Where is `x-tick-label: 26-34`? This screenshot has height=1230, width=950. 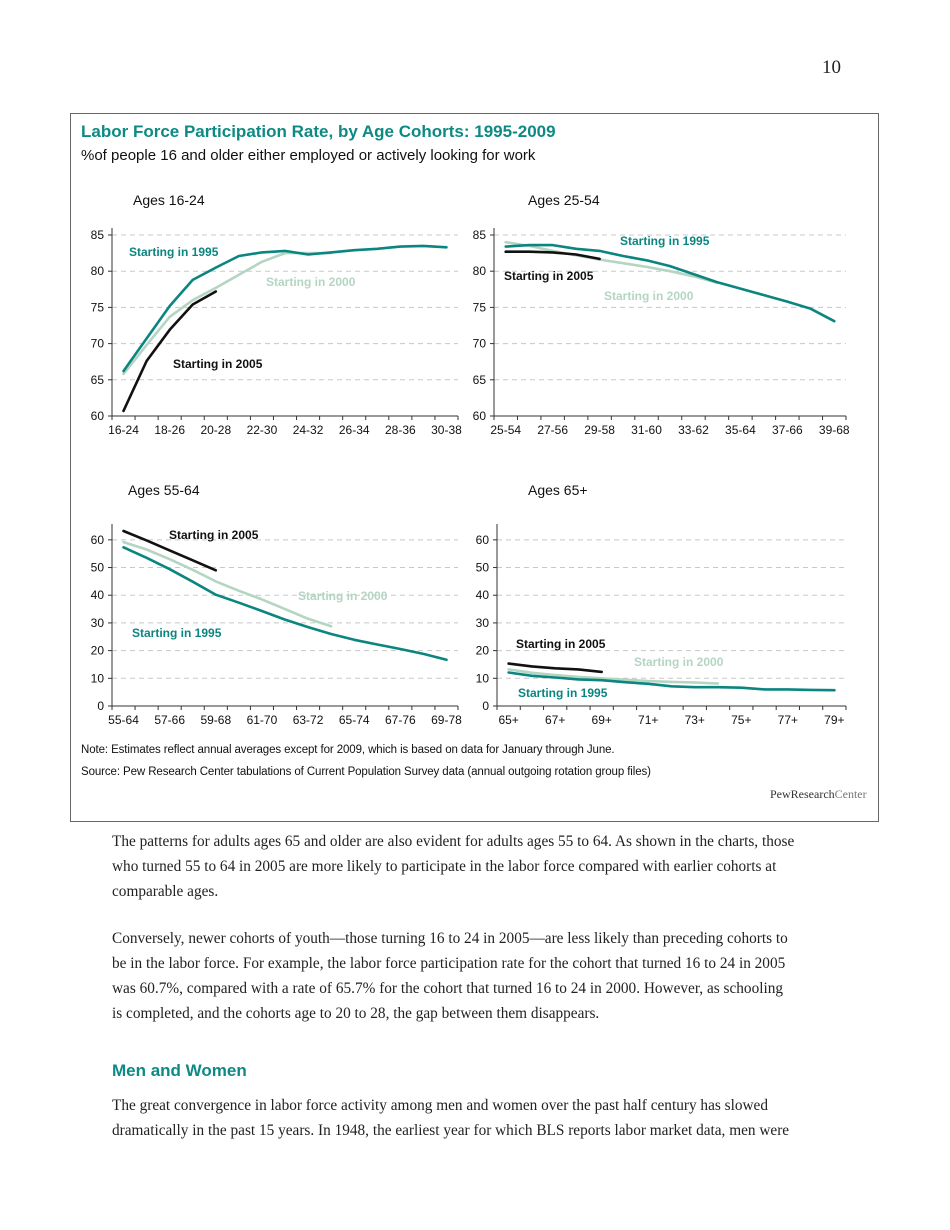
x-tick-label: 26-34 is located at coordinates (354, 430).